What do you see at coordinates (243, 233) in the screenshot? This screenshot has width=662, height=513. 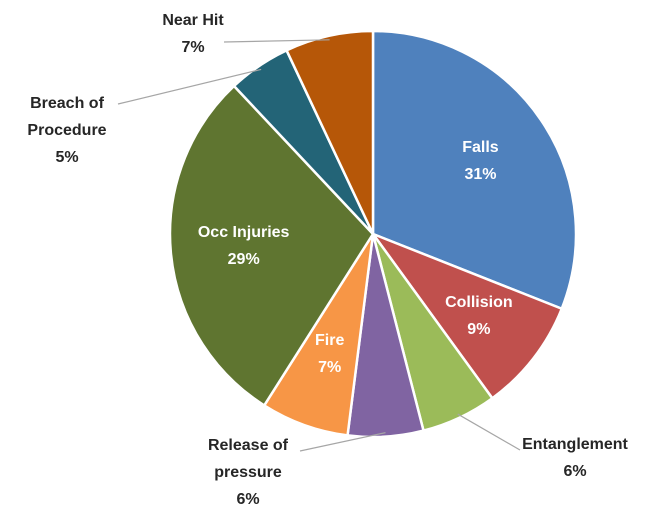 I see `slice-label: Occ Injuries` at bounding box center [243, 233].